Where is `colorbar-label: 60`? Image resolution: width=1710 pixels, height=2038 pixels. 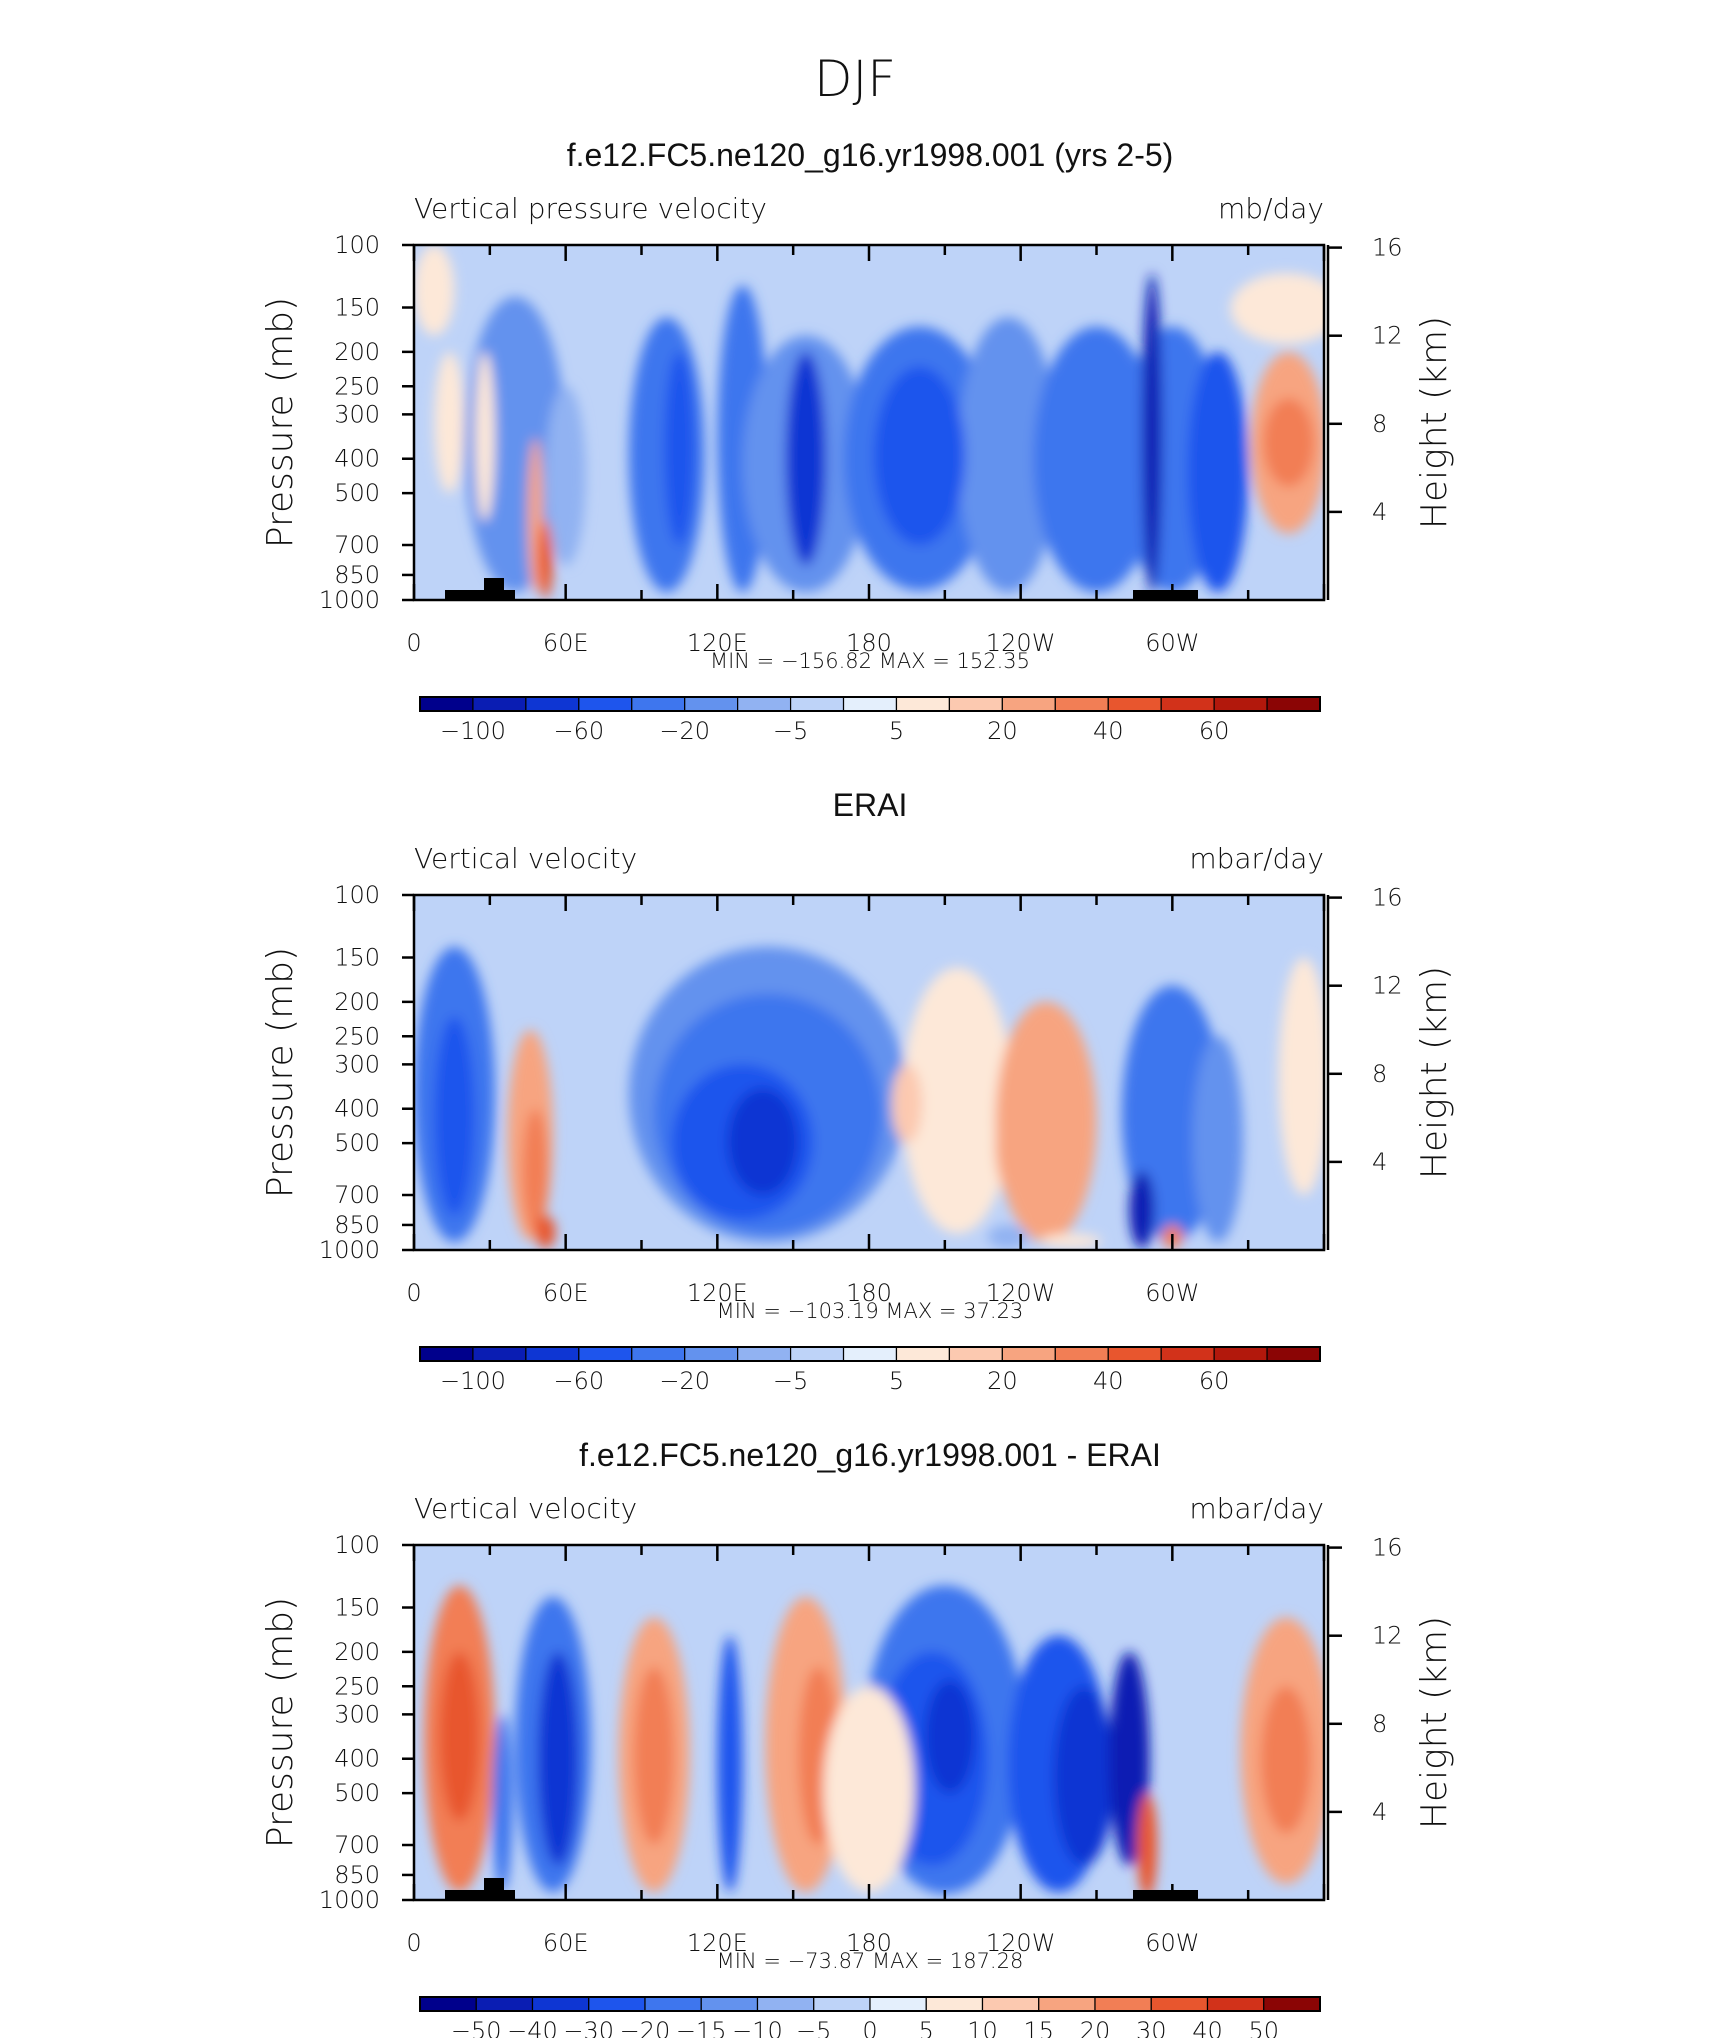
colorbar-label: 60 is located at coordinates (1214, 1381).